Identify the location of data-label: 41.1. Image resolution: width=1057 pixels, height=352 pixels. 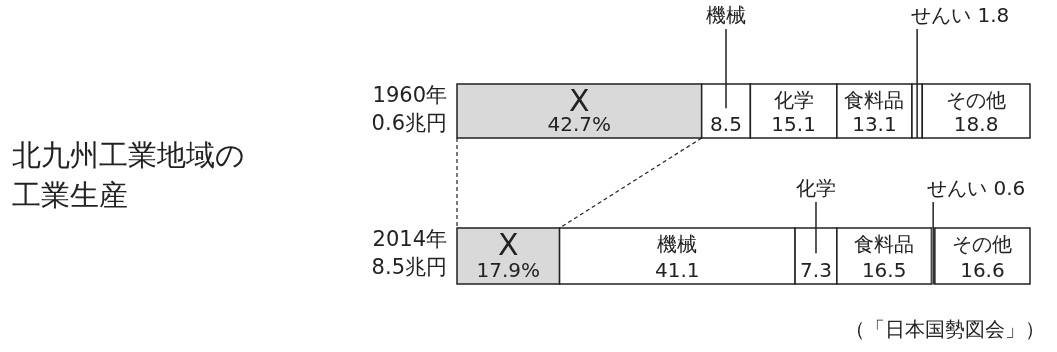
(677, 270).